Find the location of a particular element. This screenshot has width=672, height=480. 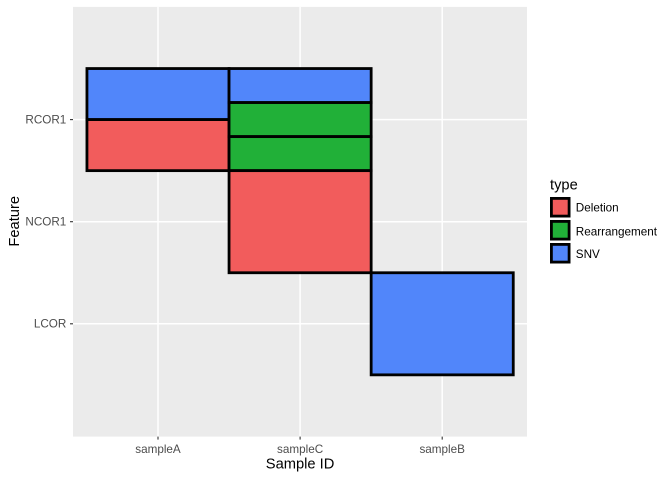

svg-text: sampleA is located at coordinates (158, 449).